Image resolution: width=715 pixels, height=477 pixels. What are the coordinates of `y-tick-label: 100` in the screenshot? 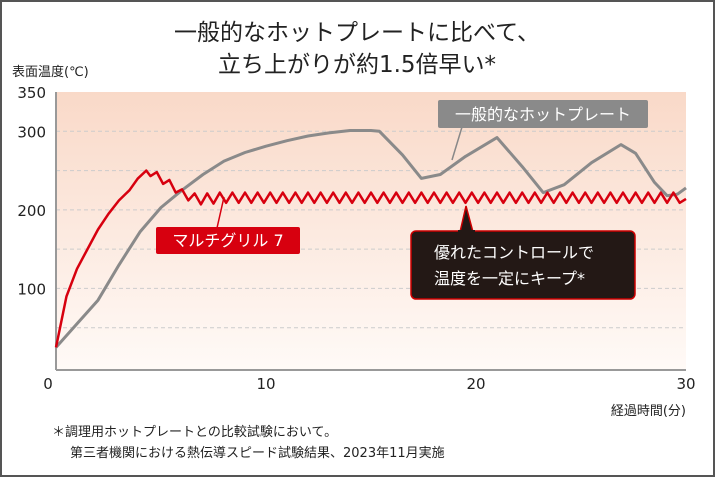 It's located at (31, 289).